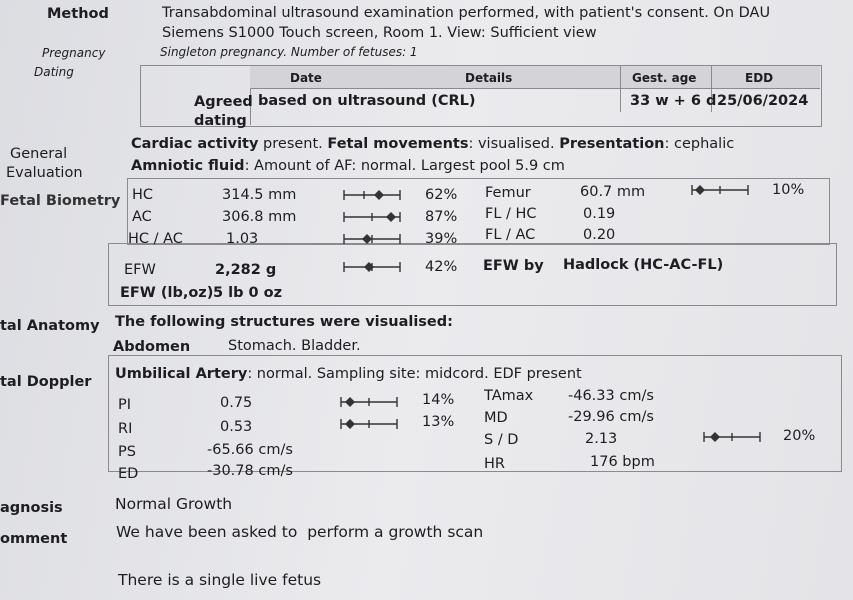  What do you see at coordinates (472, 274) in the screenshot?
I see `efw-box` at bounding box center [472, 274].